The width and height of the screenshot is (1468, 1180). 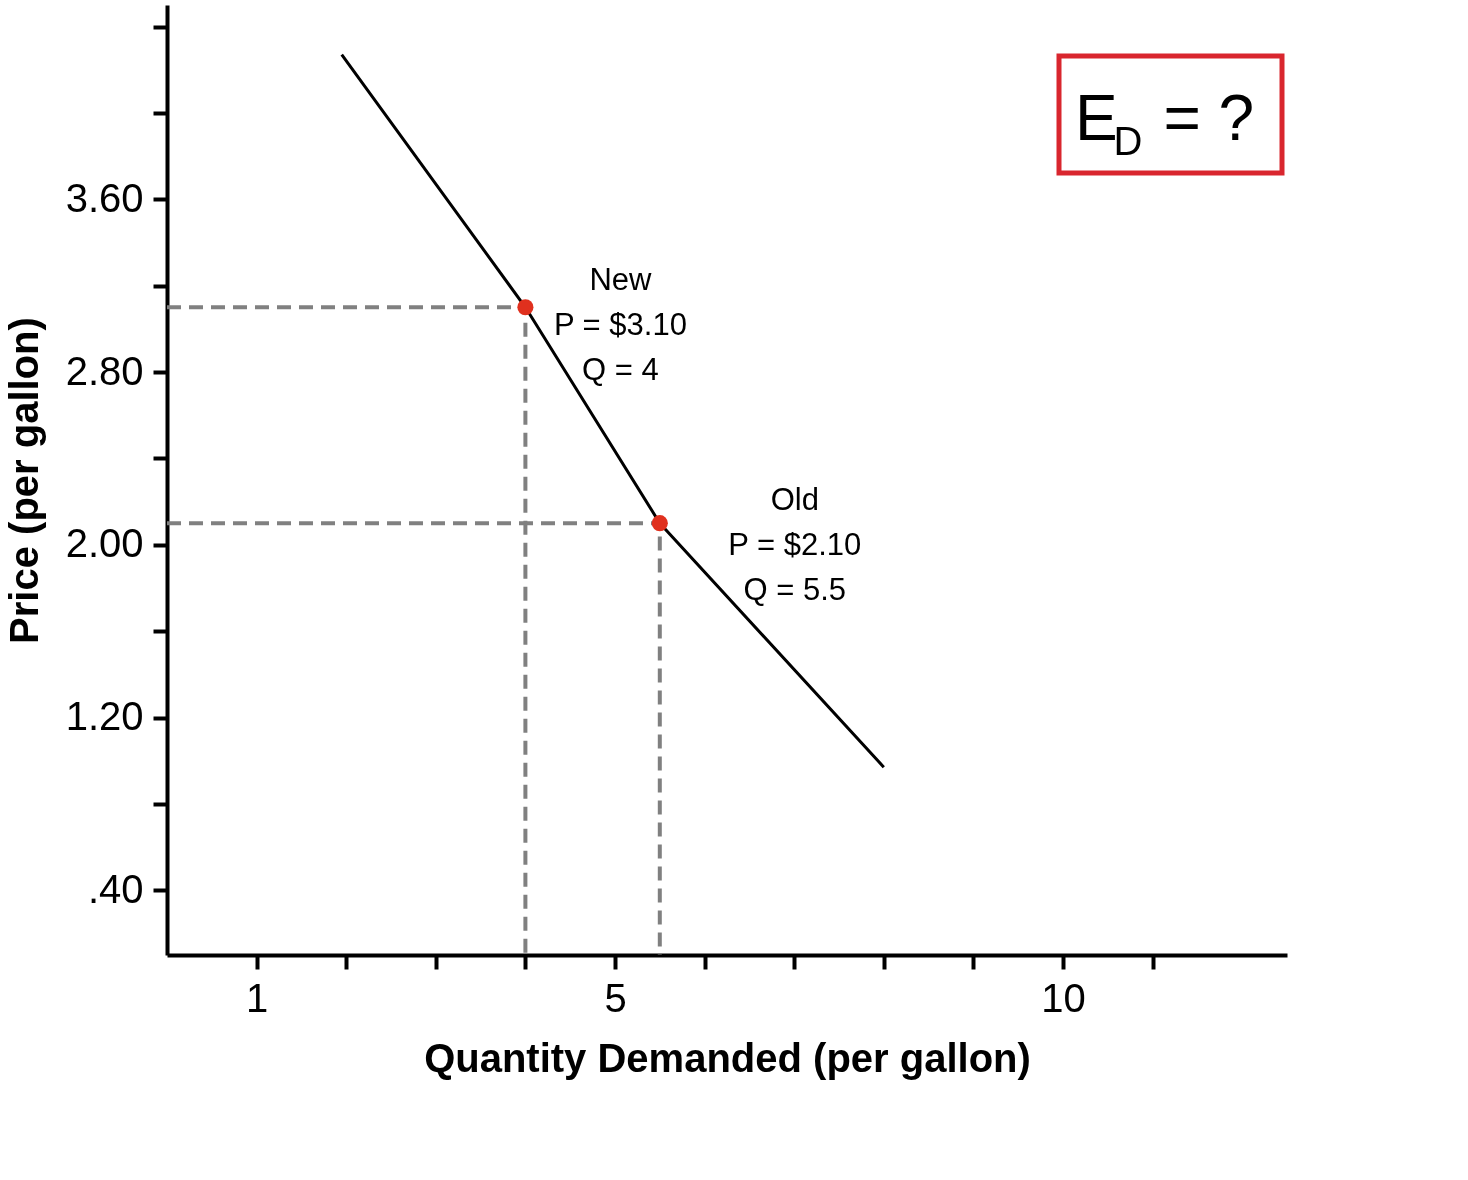 What do you see at coordinates (104, 543) in the screenshot?
I see `y-tick-label: 2.00` at bounding box center [104, 543].